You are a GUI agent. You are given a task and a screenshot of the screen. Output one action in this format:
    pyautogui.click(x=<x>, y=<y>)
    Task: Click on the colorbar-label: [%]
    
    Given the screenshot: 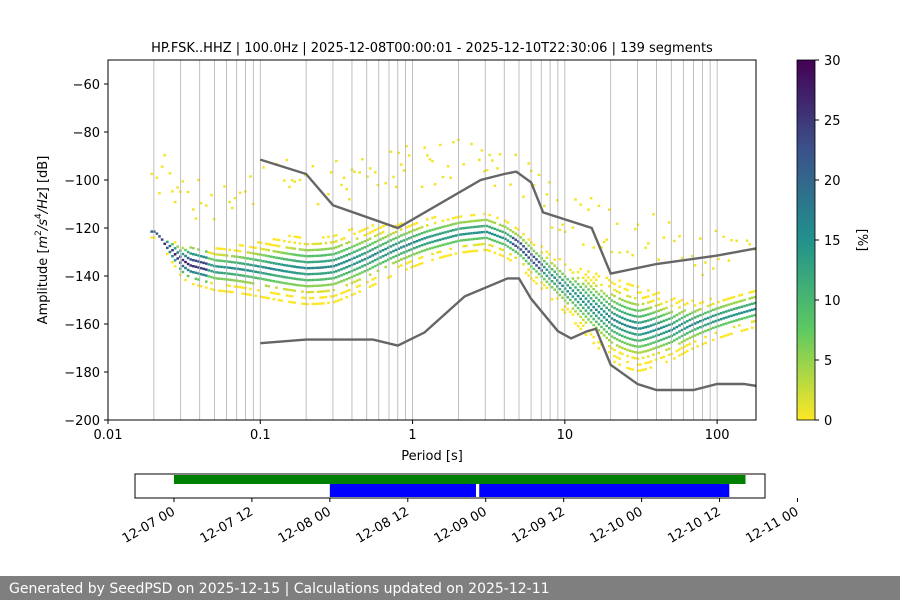 What is the action you would take?
    pyautogui.click(x=861, y=240)
    